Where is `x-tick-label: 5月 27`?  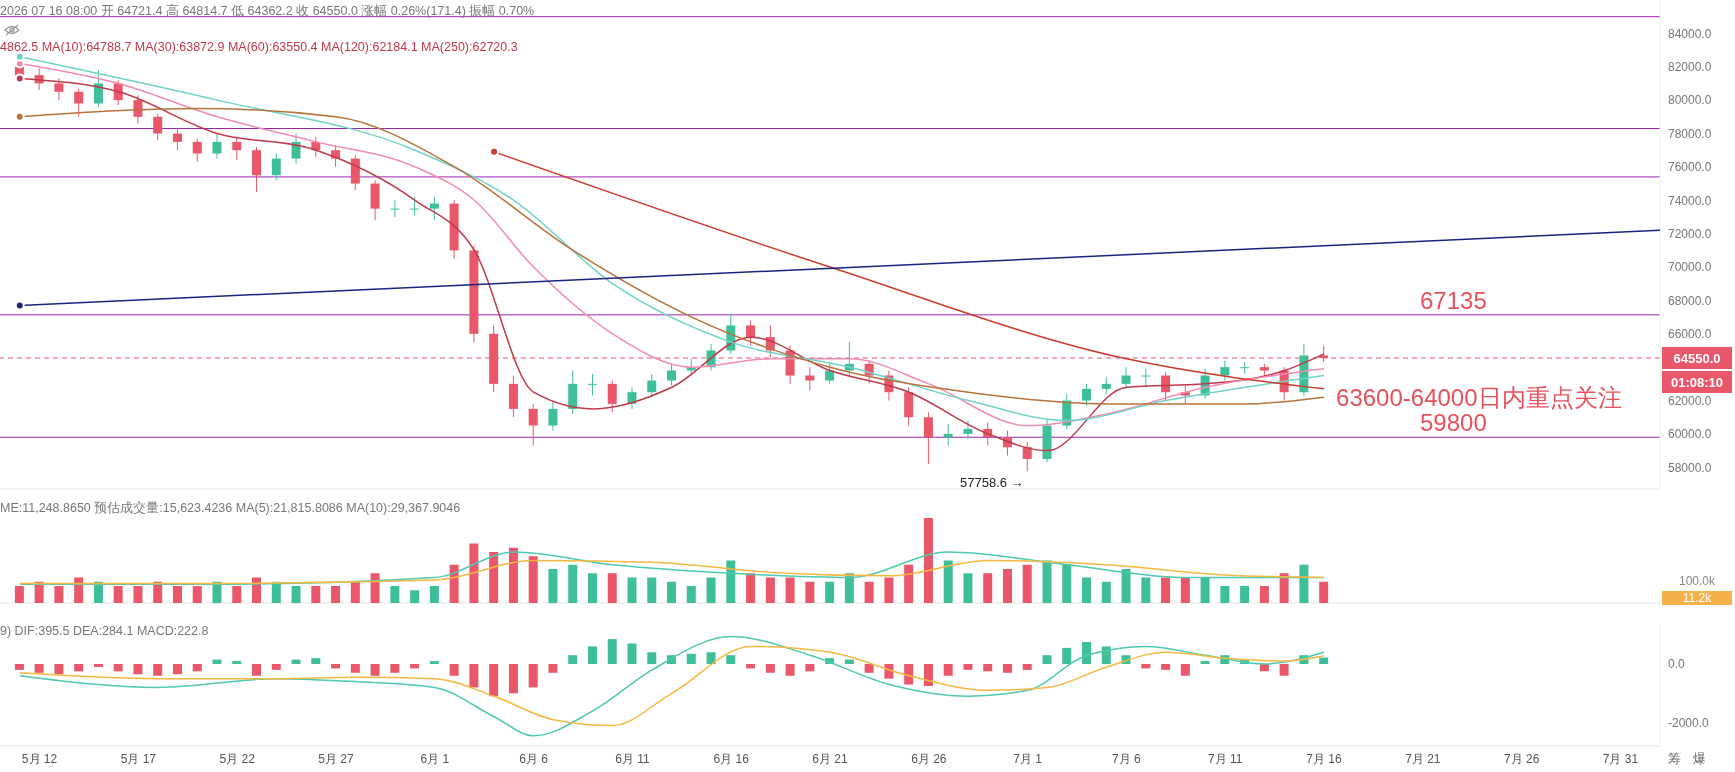
x-tick-label: 5月 27 is located at coordinates (336, 758).